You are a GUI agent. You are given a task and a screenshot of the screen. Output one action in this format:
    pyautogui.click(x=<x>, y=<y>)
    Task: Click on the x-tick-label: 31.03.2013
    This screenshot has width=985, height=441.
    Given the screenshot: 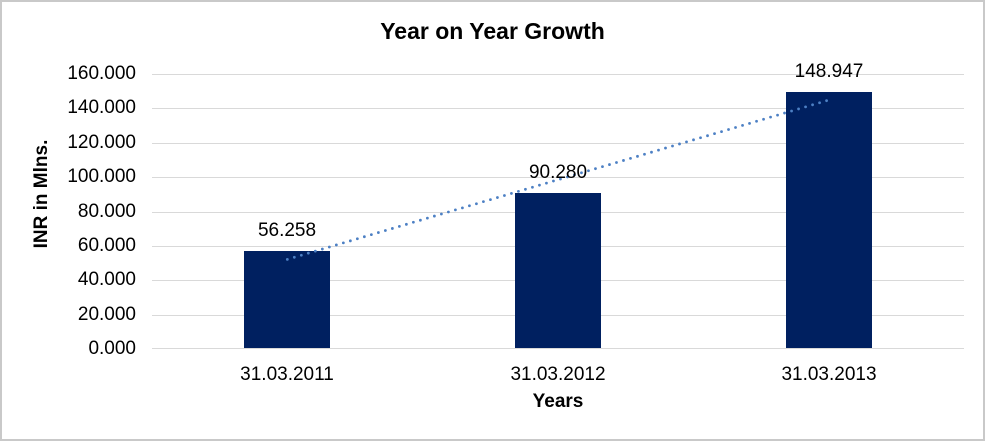 What is the action you would take?
    pyautogui.click(x=829, y=374)
    